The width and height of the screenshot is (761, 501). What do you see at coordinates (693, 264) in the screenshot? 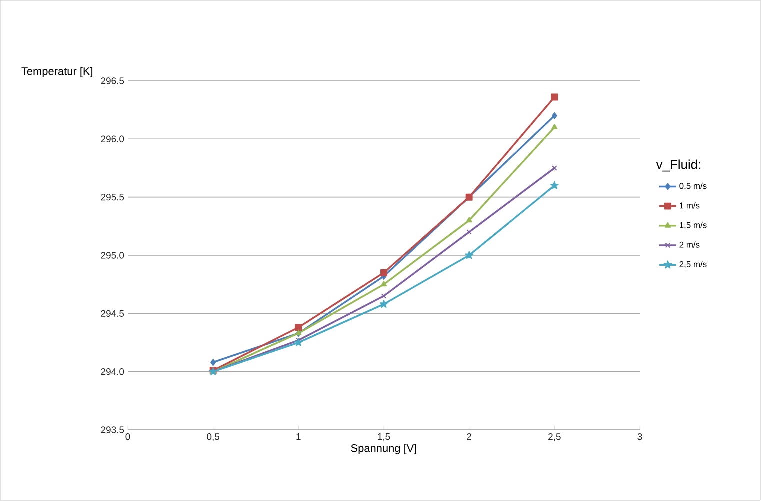
I see `legend-label: 2,5 m/s` at bounding box center [693, 264].